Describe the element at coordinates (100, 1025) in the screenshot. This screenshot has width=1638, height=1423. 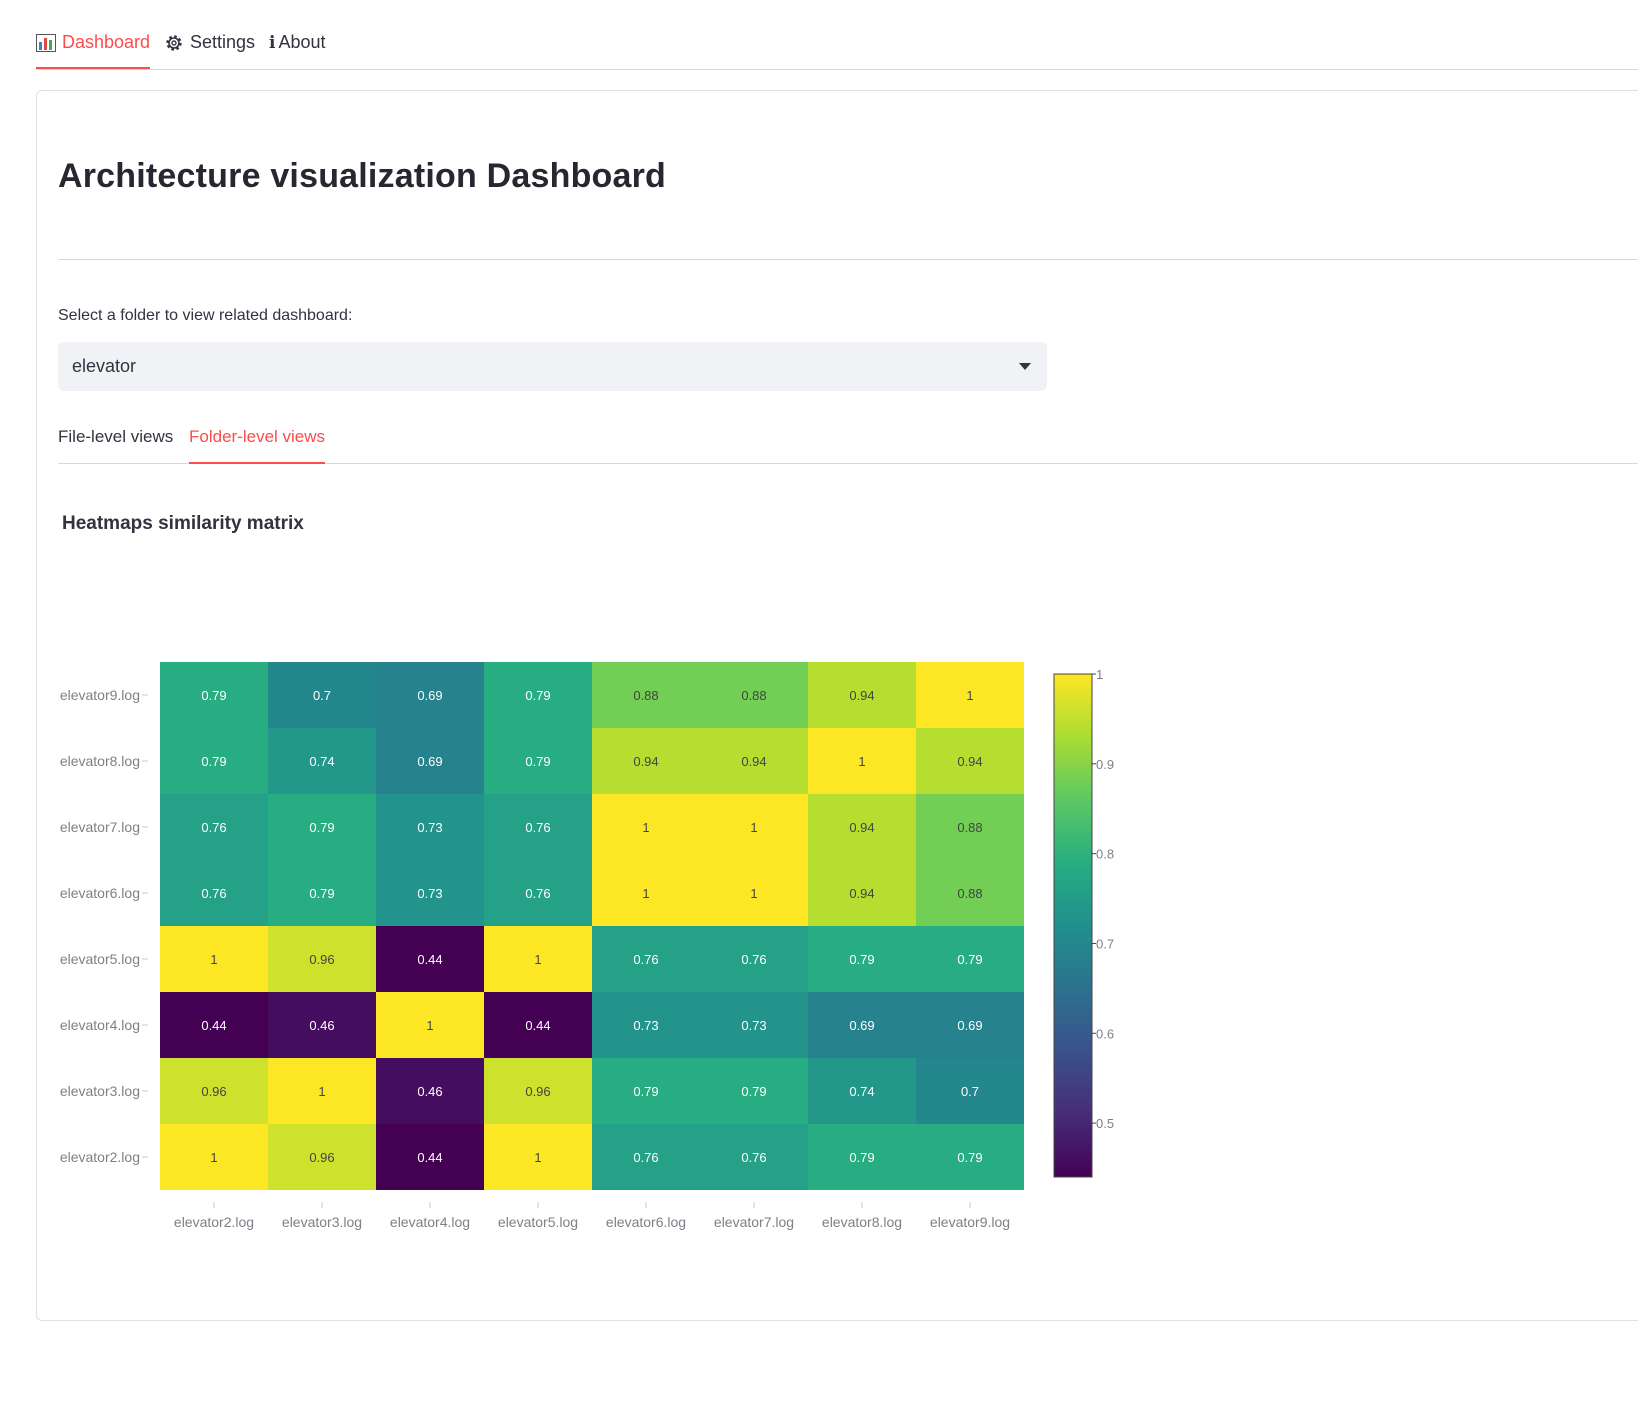
I see `y-tick-label: elevator4.log` at that location.